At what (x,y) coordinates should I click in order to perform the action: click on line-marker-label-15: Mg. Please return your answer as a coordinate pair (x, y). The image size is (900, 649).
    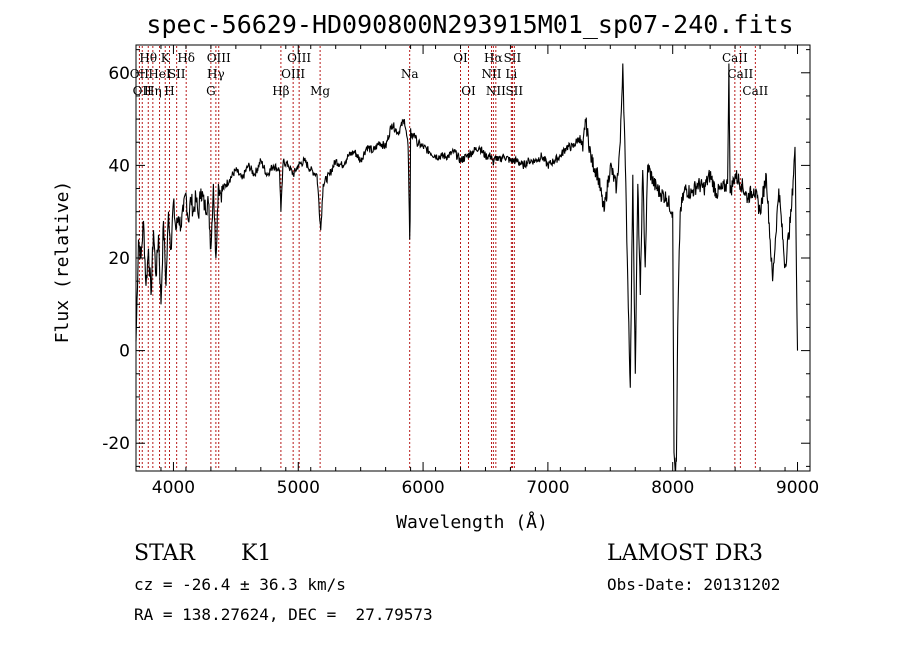
    Looking at the image, I should click on (320, 91).